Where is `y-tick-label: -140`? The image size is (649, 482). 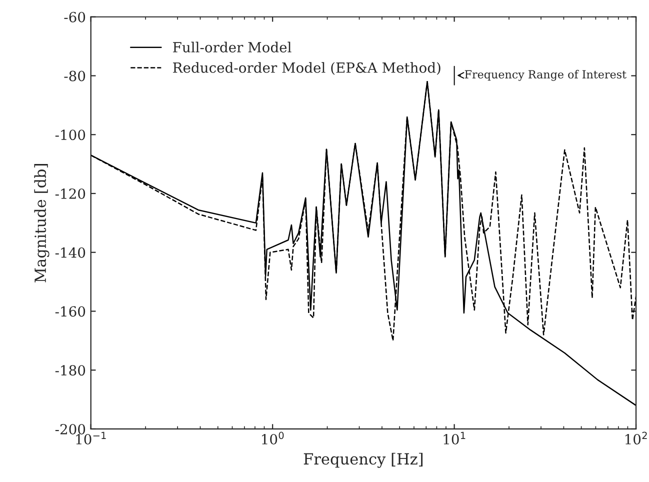
y-tick-label: -140 is located at coordinates (70, 252).